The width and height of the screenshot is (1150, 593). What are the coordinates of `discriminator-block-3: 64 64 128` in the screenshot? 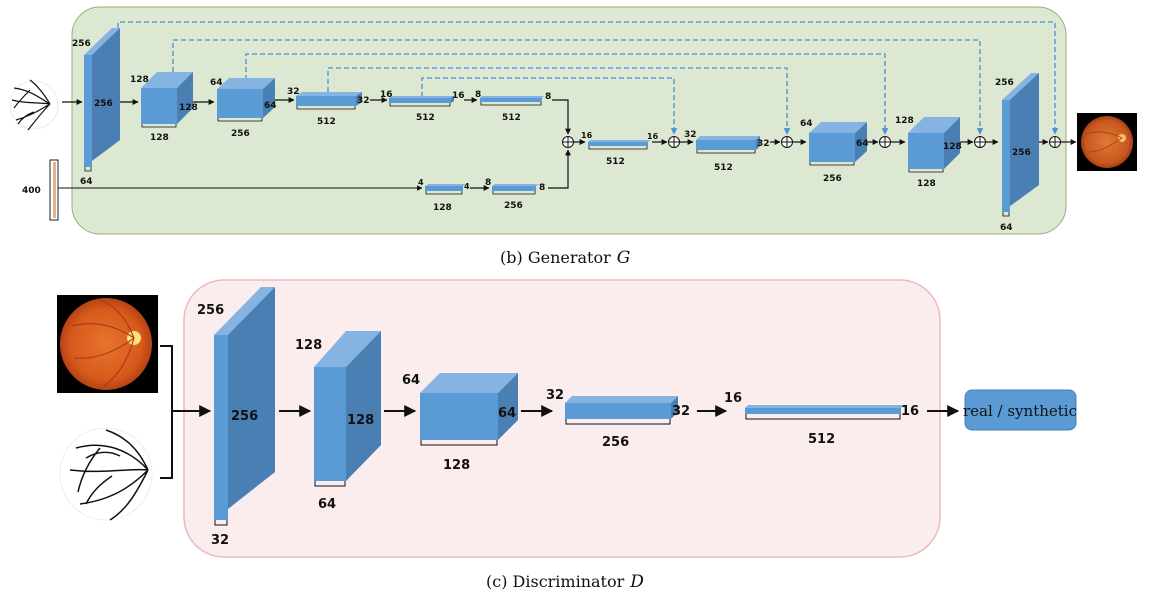 It's located at (460, 423).